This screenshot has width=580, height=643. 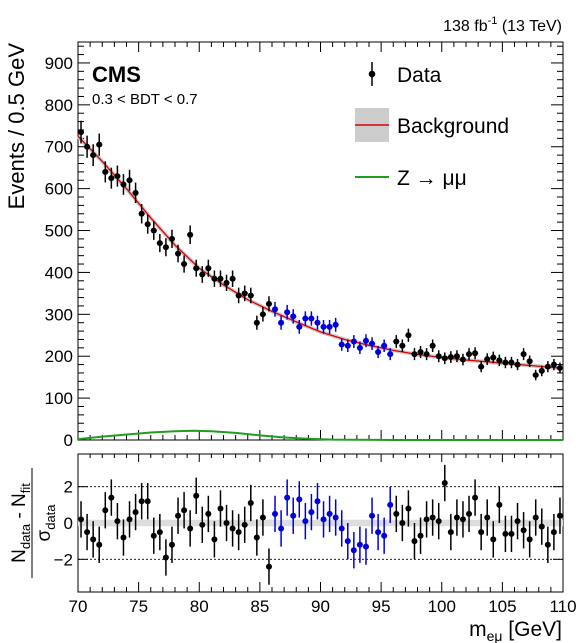 What do you see at coordinates (381, 606) in the screenshot?
I see `x-tick-label: 95` at bounding box center [381, 606].